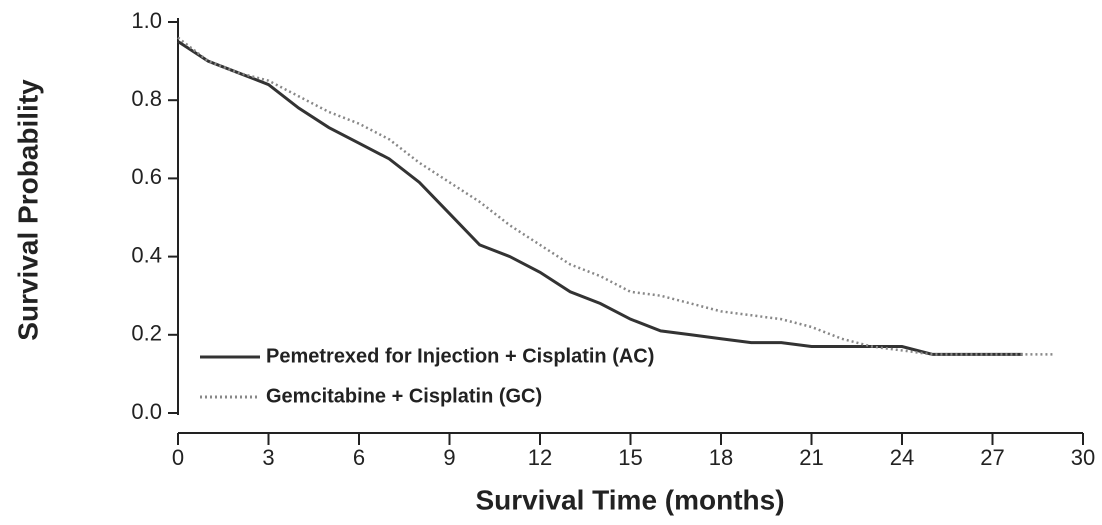  I want to click on x-tick-label: 6, so click(359, 457).